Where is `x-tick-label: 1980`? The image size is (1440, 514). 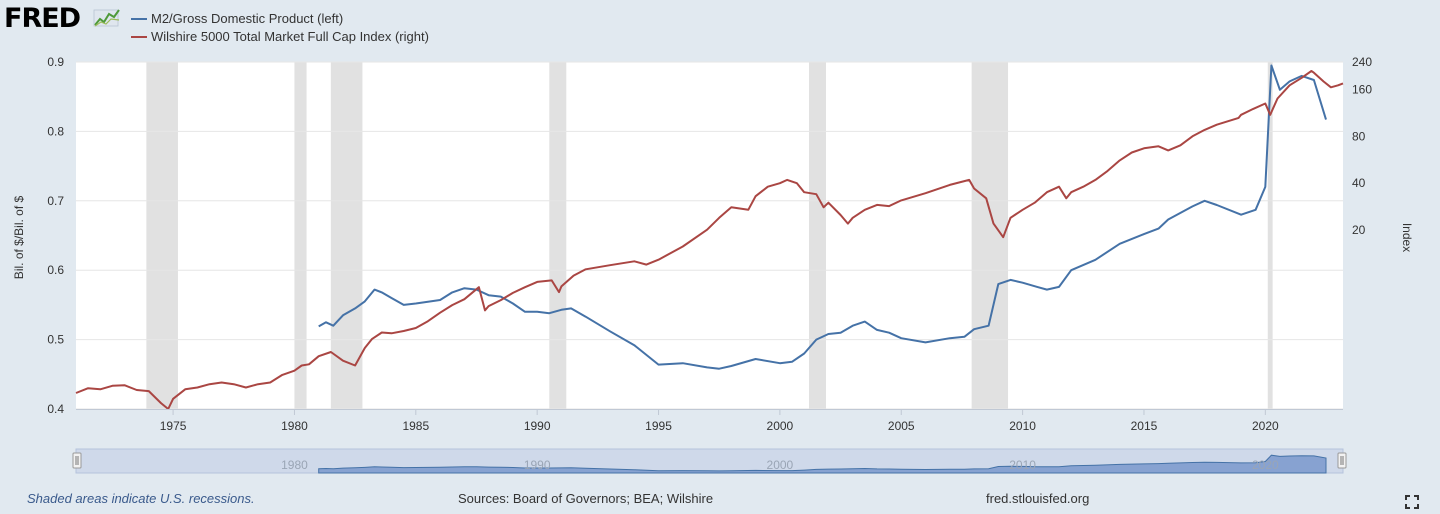
x-tick-label: 1980 is located at coordinates (294, 426).